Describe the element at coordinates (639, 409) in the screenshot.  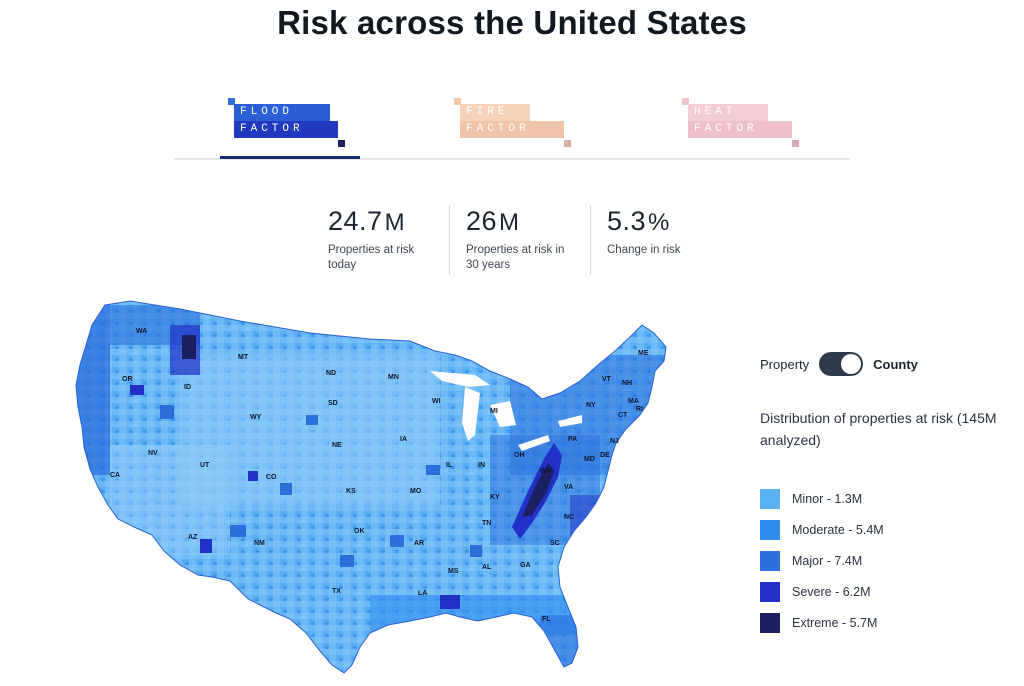
I see `state-label-ri: RI` at that location.